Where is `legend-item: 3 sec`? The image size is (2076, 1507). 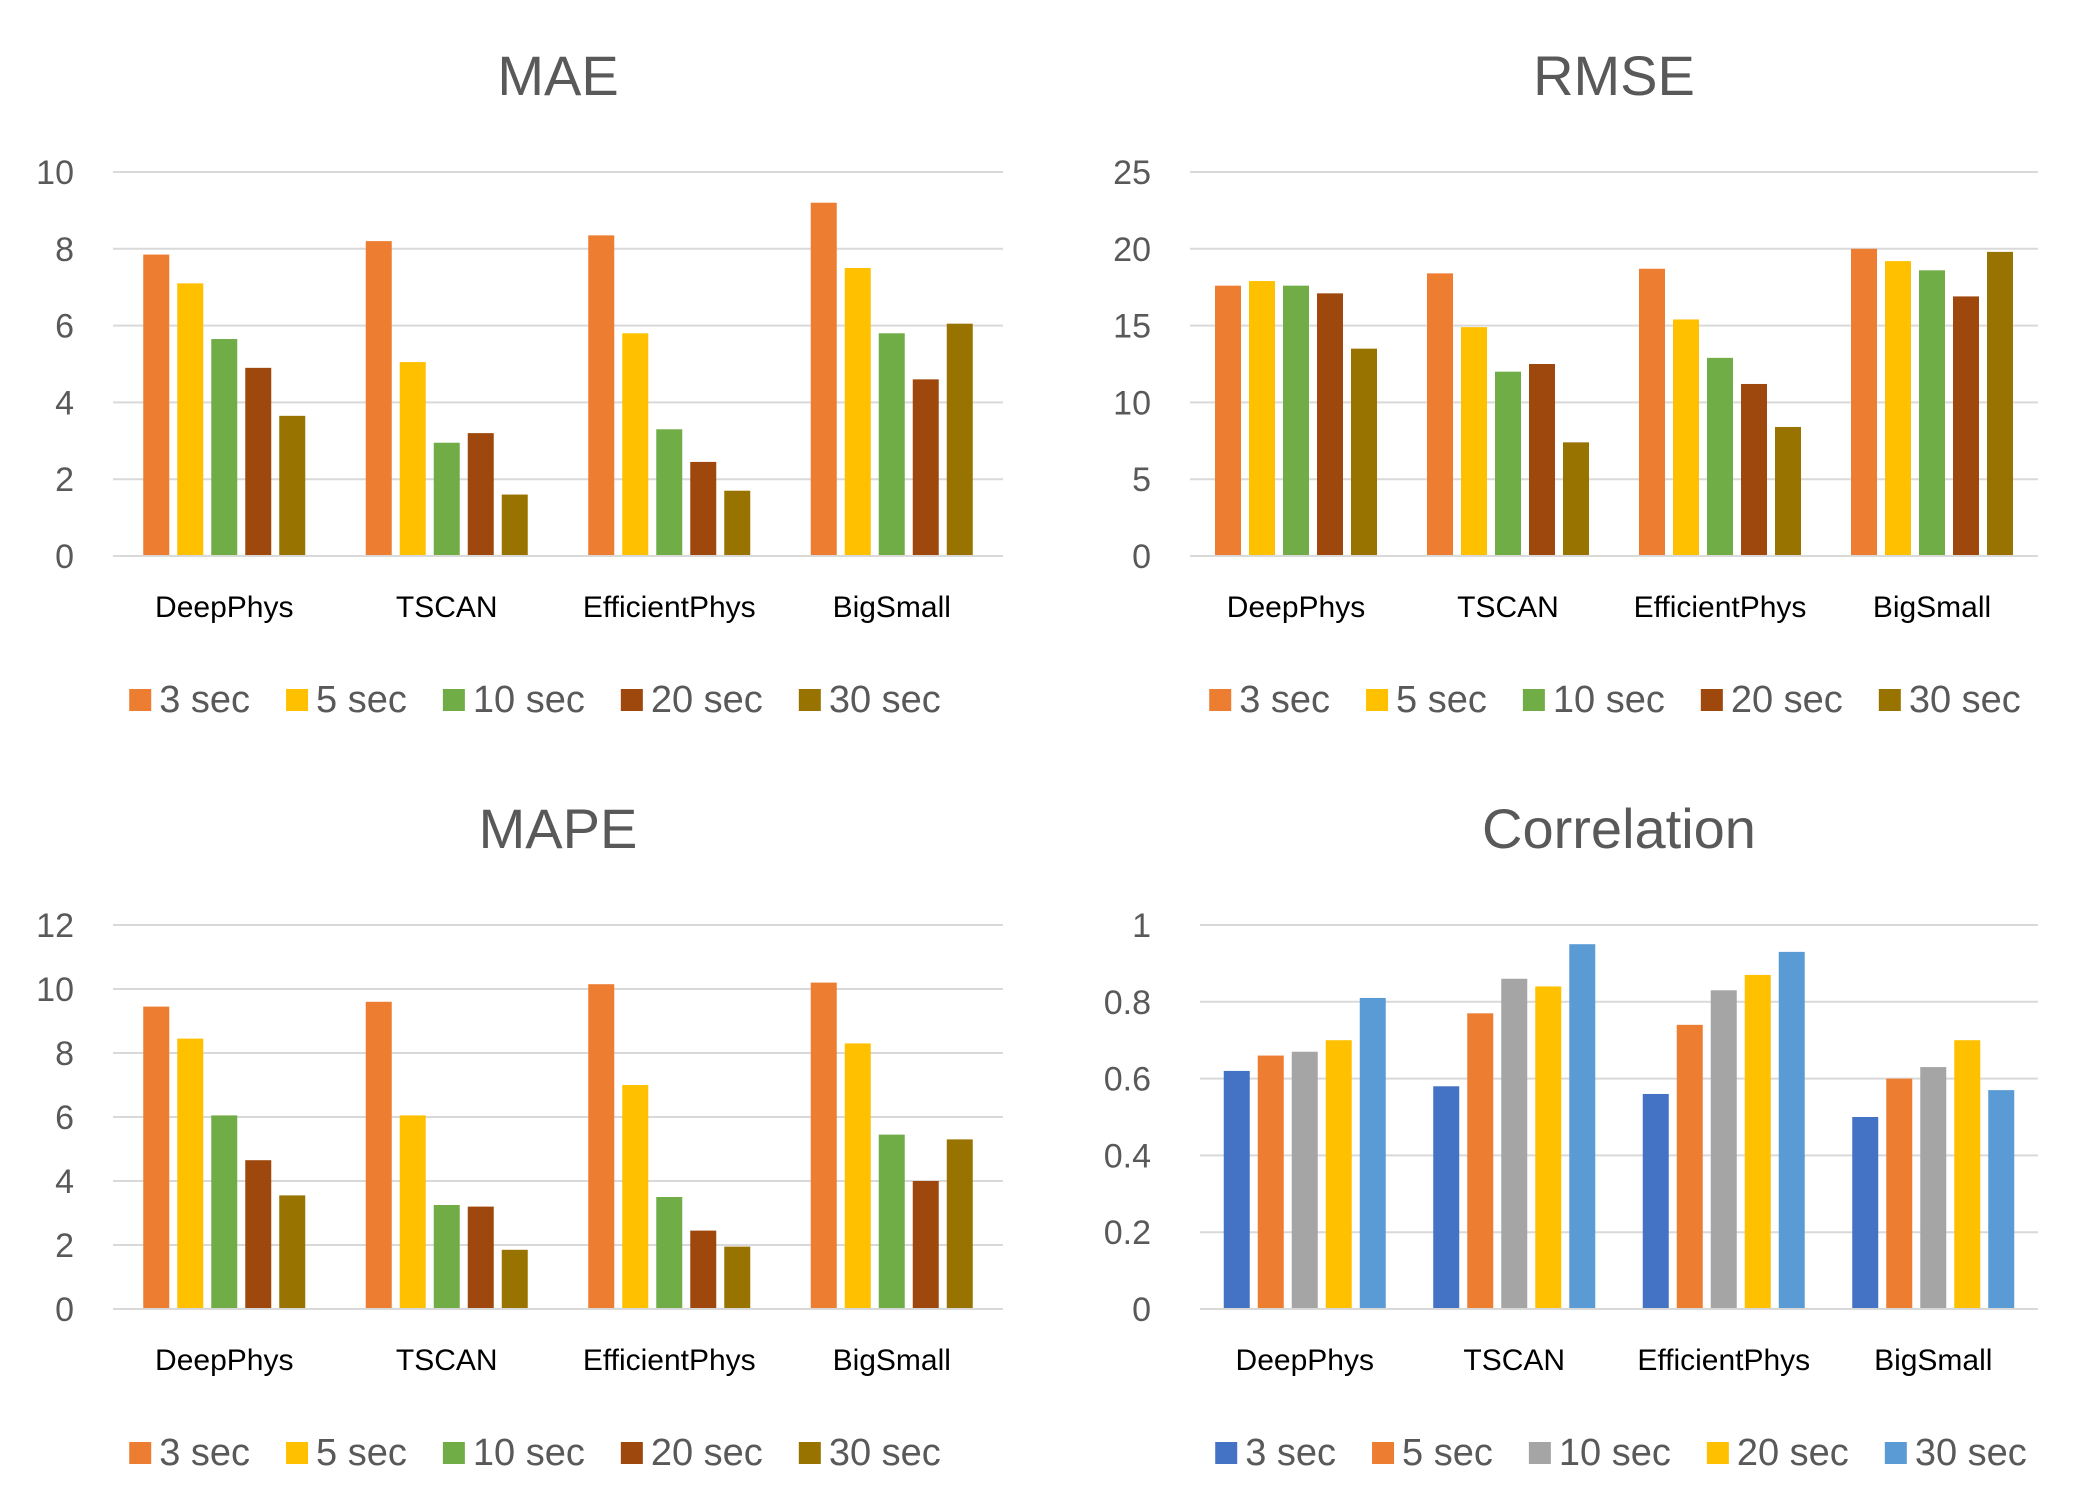 legend-item: 3 sec is located at coordinates (1269, 700).